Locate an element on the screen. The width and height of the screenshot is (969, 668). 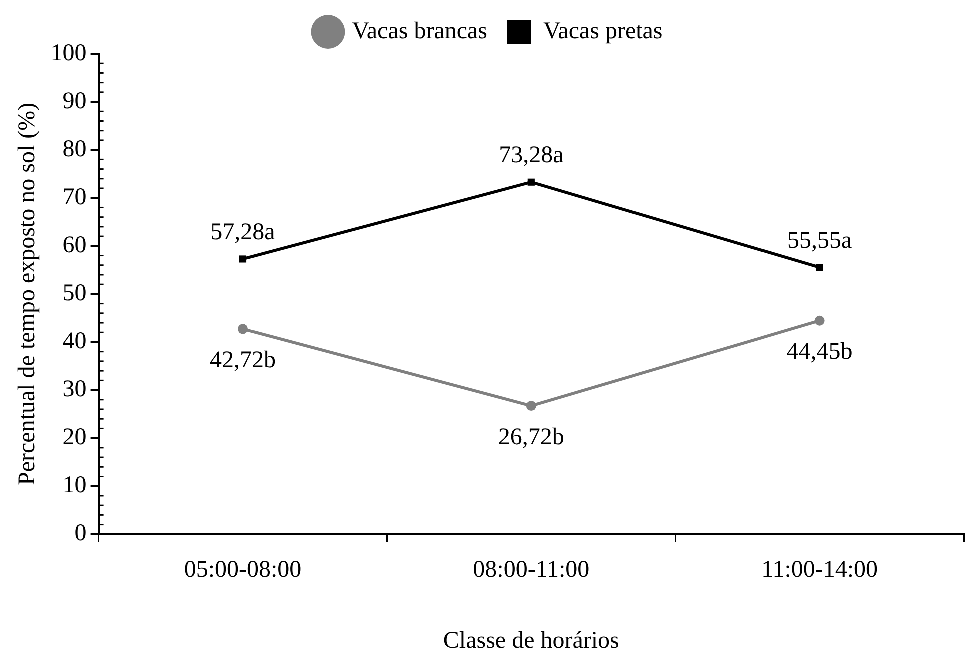
y-tick-label: 100 is located at coordinates (68, 53).